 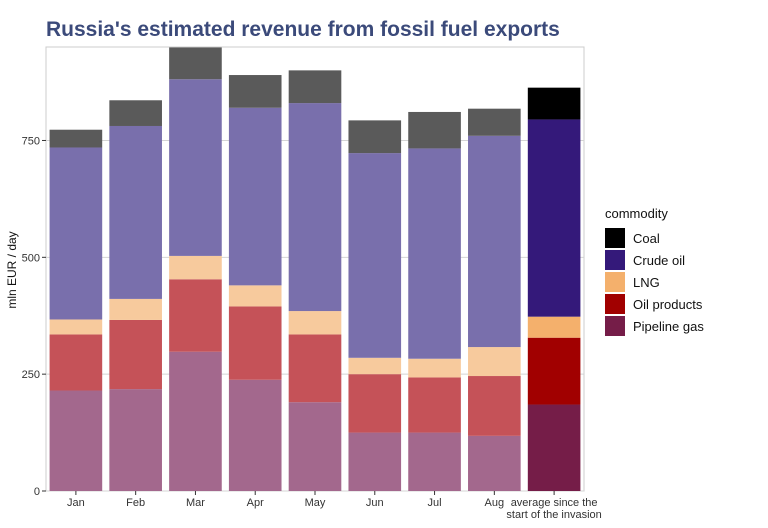 I want to click on y-axis-title: mln EUR / day, so click(x=12, y=269).